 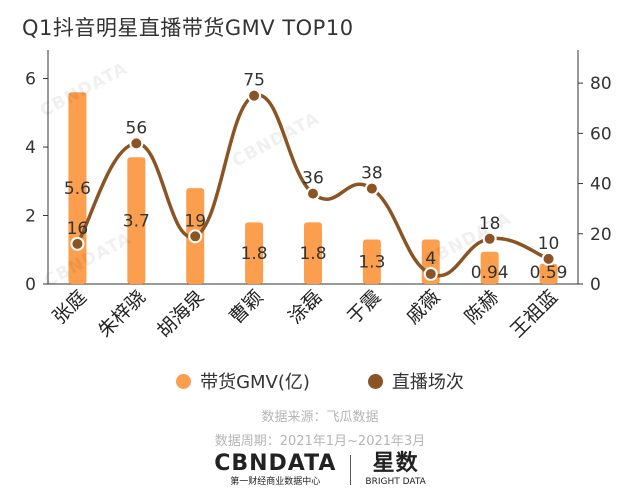 What do you see at coordinates (246, 307) in the screenshot?
I see `category-label: 曹颖` at bounding box center [246, 307].